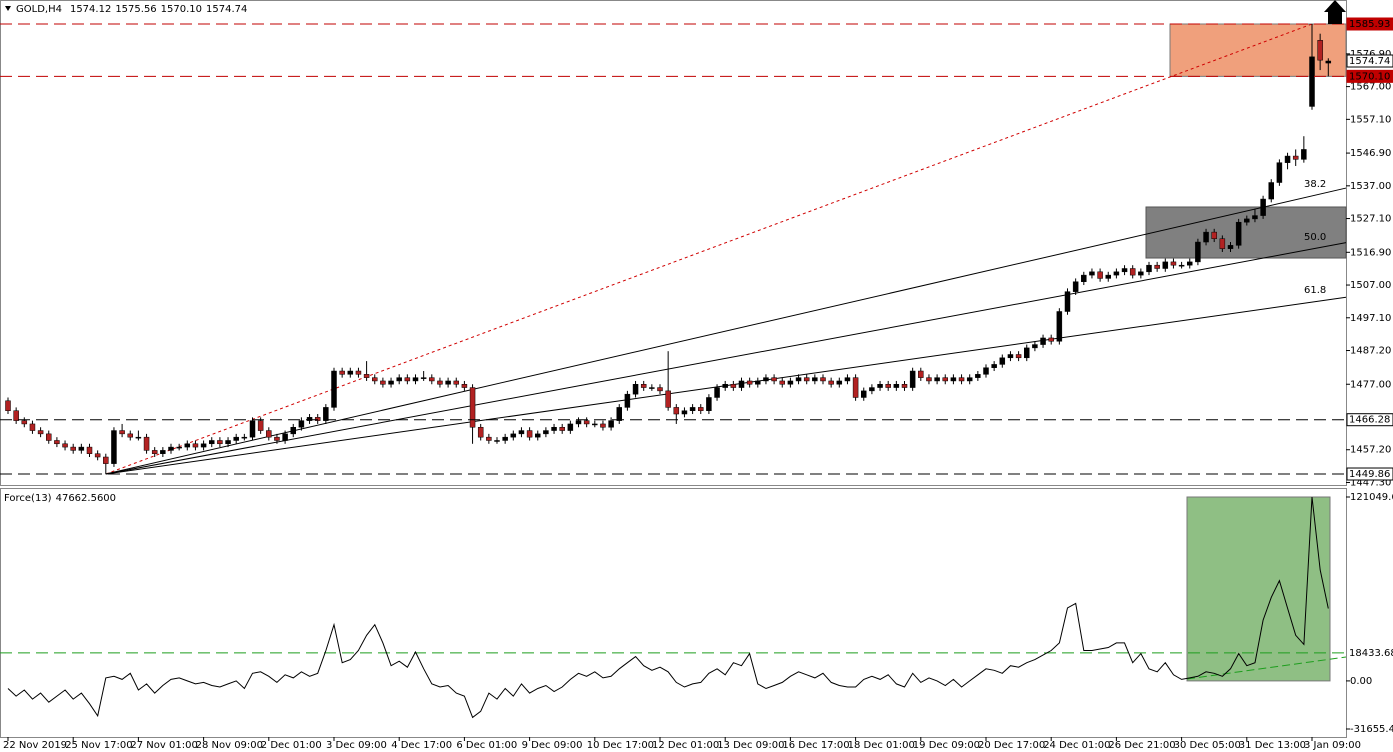  I want to click on y-tick-label: 1576.90, so click(1370, 54).